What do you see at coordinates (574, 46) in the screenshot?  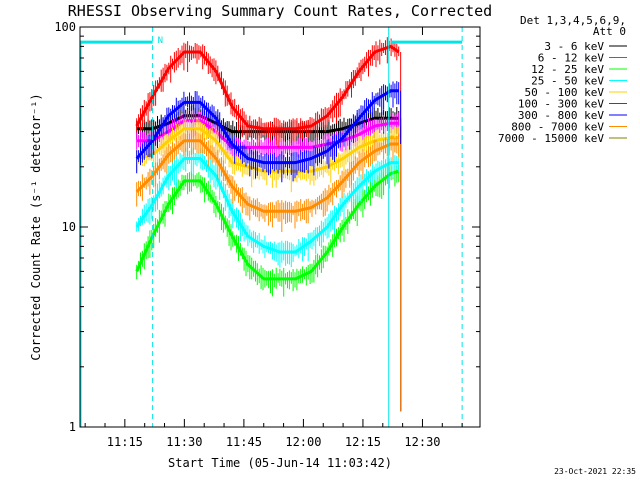 I see `legend-label: 3 - 6 keV` at bounding box center [574, 46].